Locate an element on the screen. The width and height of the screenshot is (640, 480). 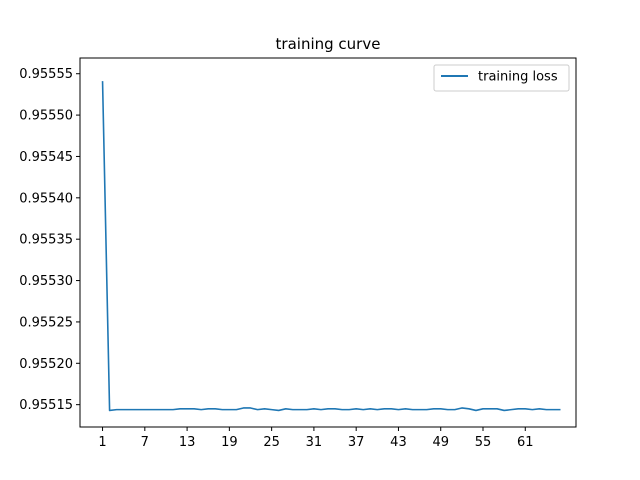
x-tick-label: 13 is located at coordinates (187, 442).